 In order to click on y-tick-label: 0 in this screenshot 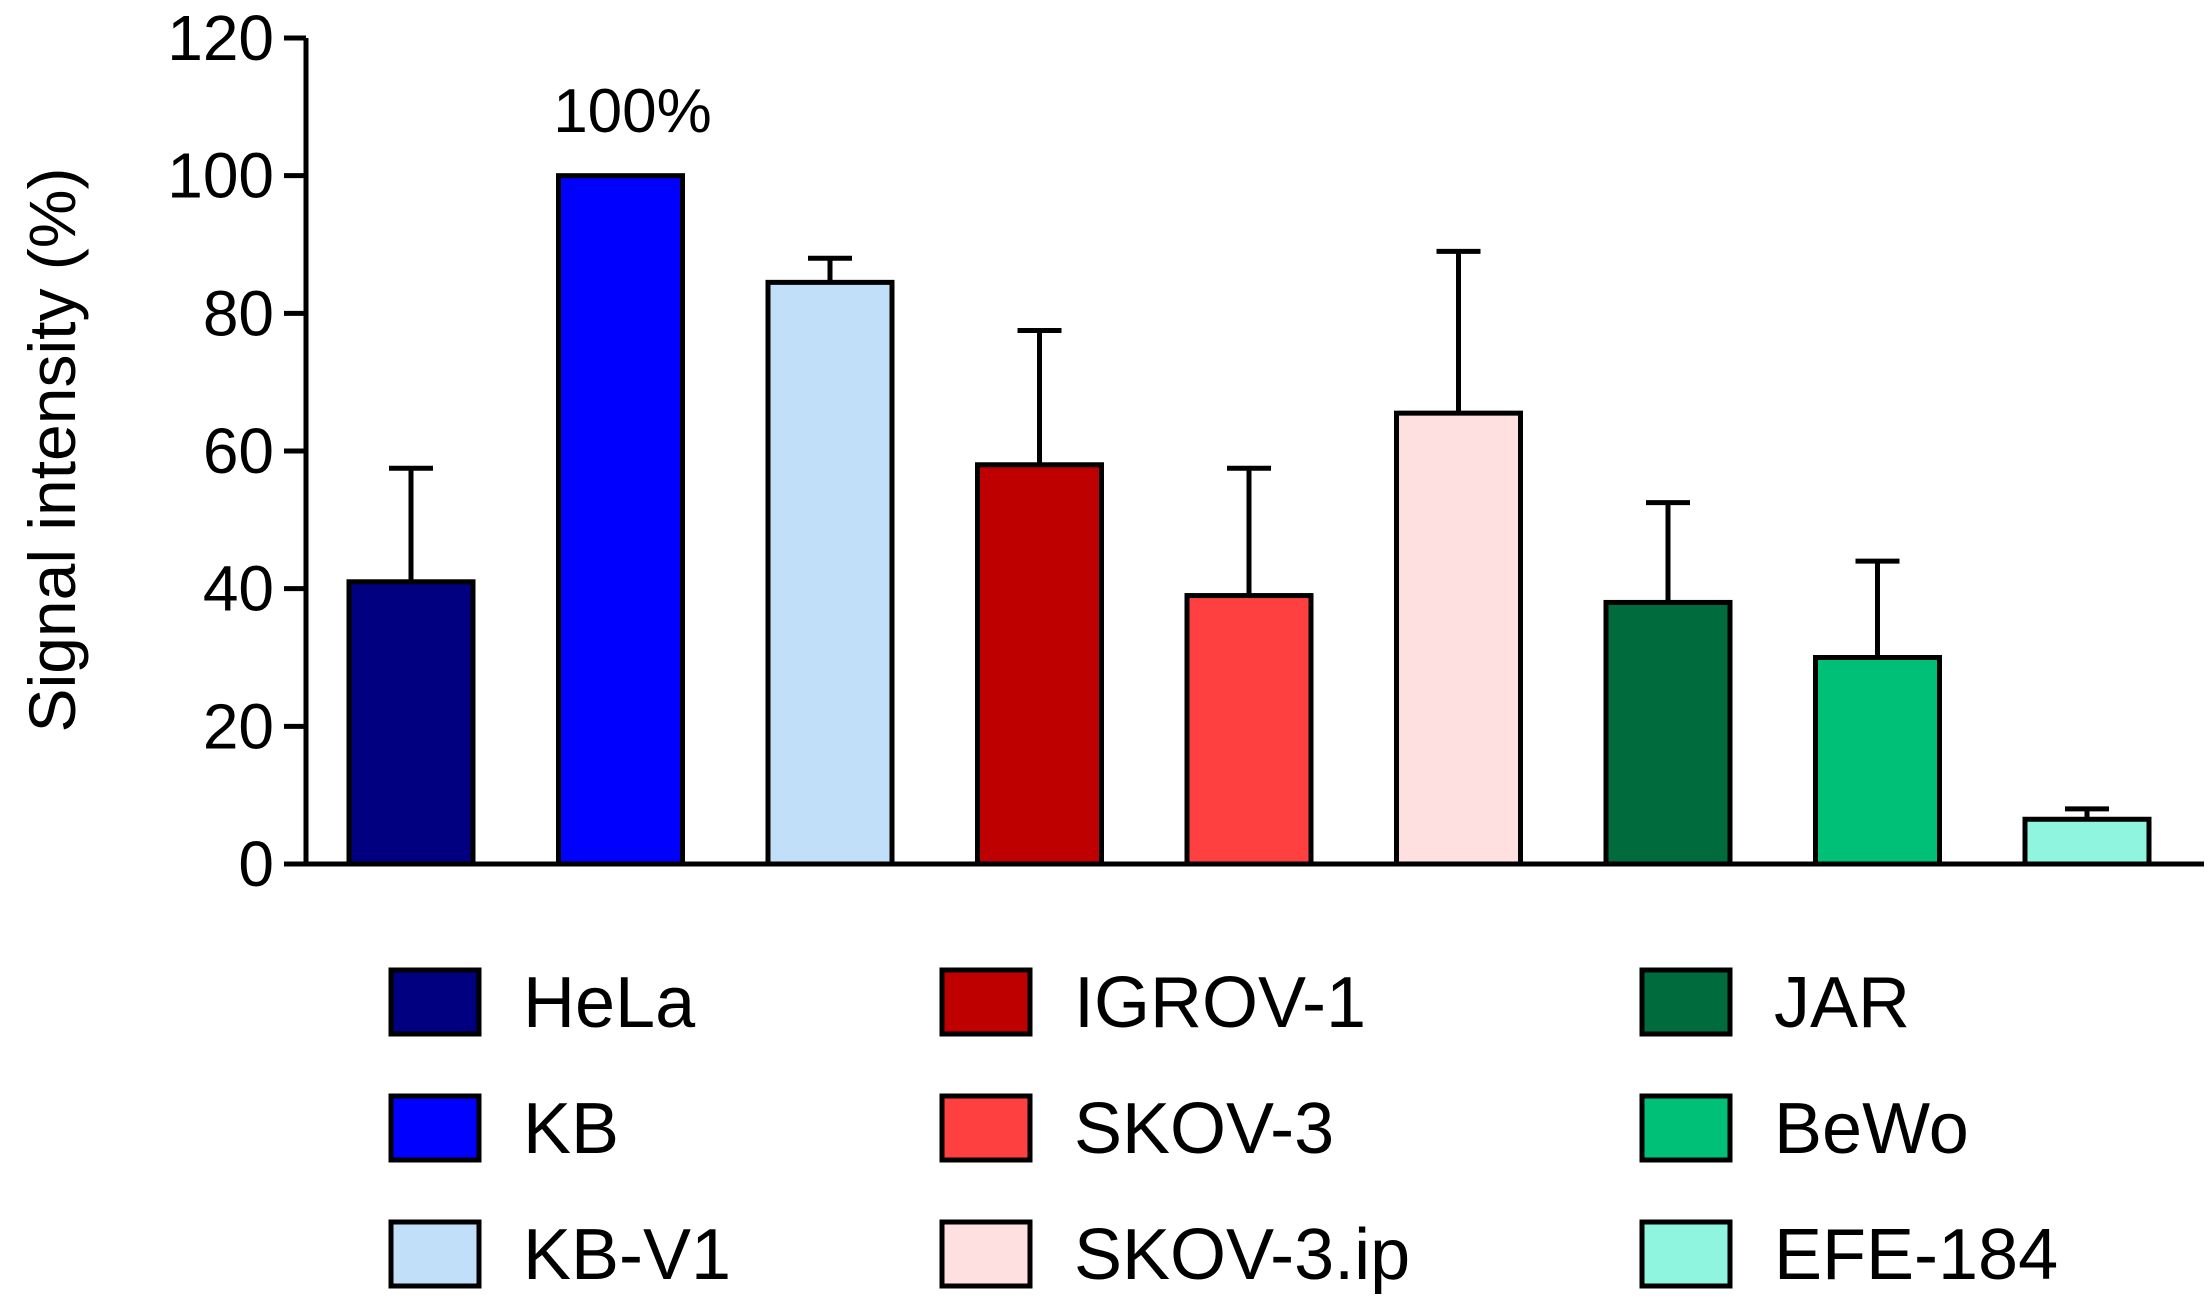, I will do `click(256, 864)`.